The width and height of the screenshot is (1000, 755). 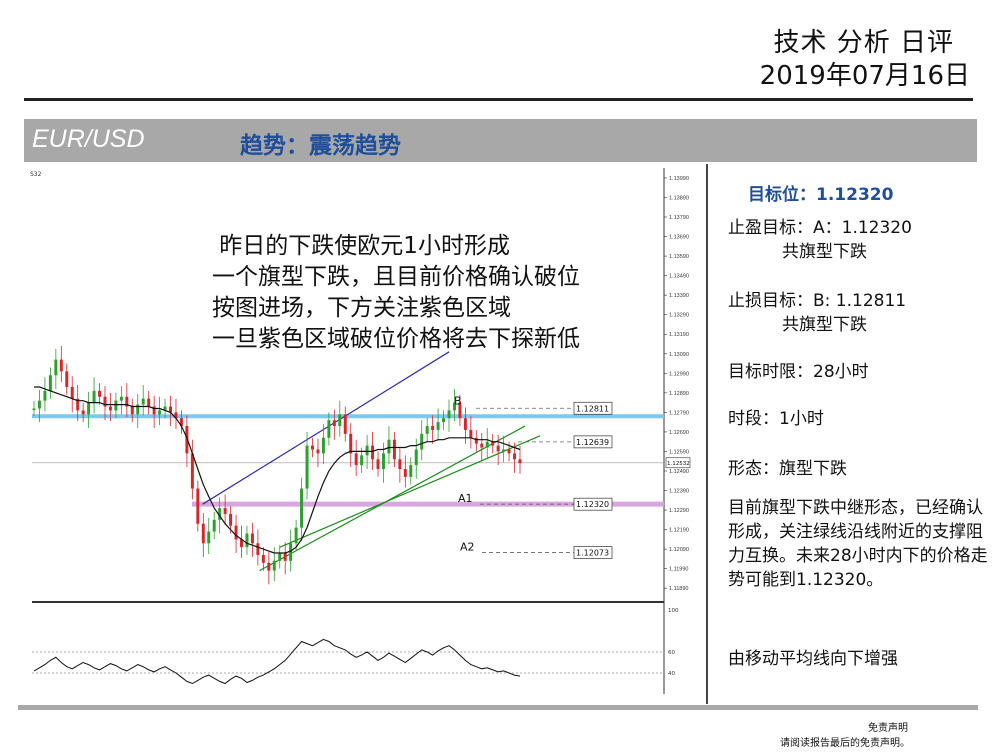 What do you see at coordinates (679, 511) in the screenshot?
I see `y-tick-label: 1.12290` at bounding box center [679, 511].